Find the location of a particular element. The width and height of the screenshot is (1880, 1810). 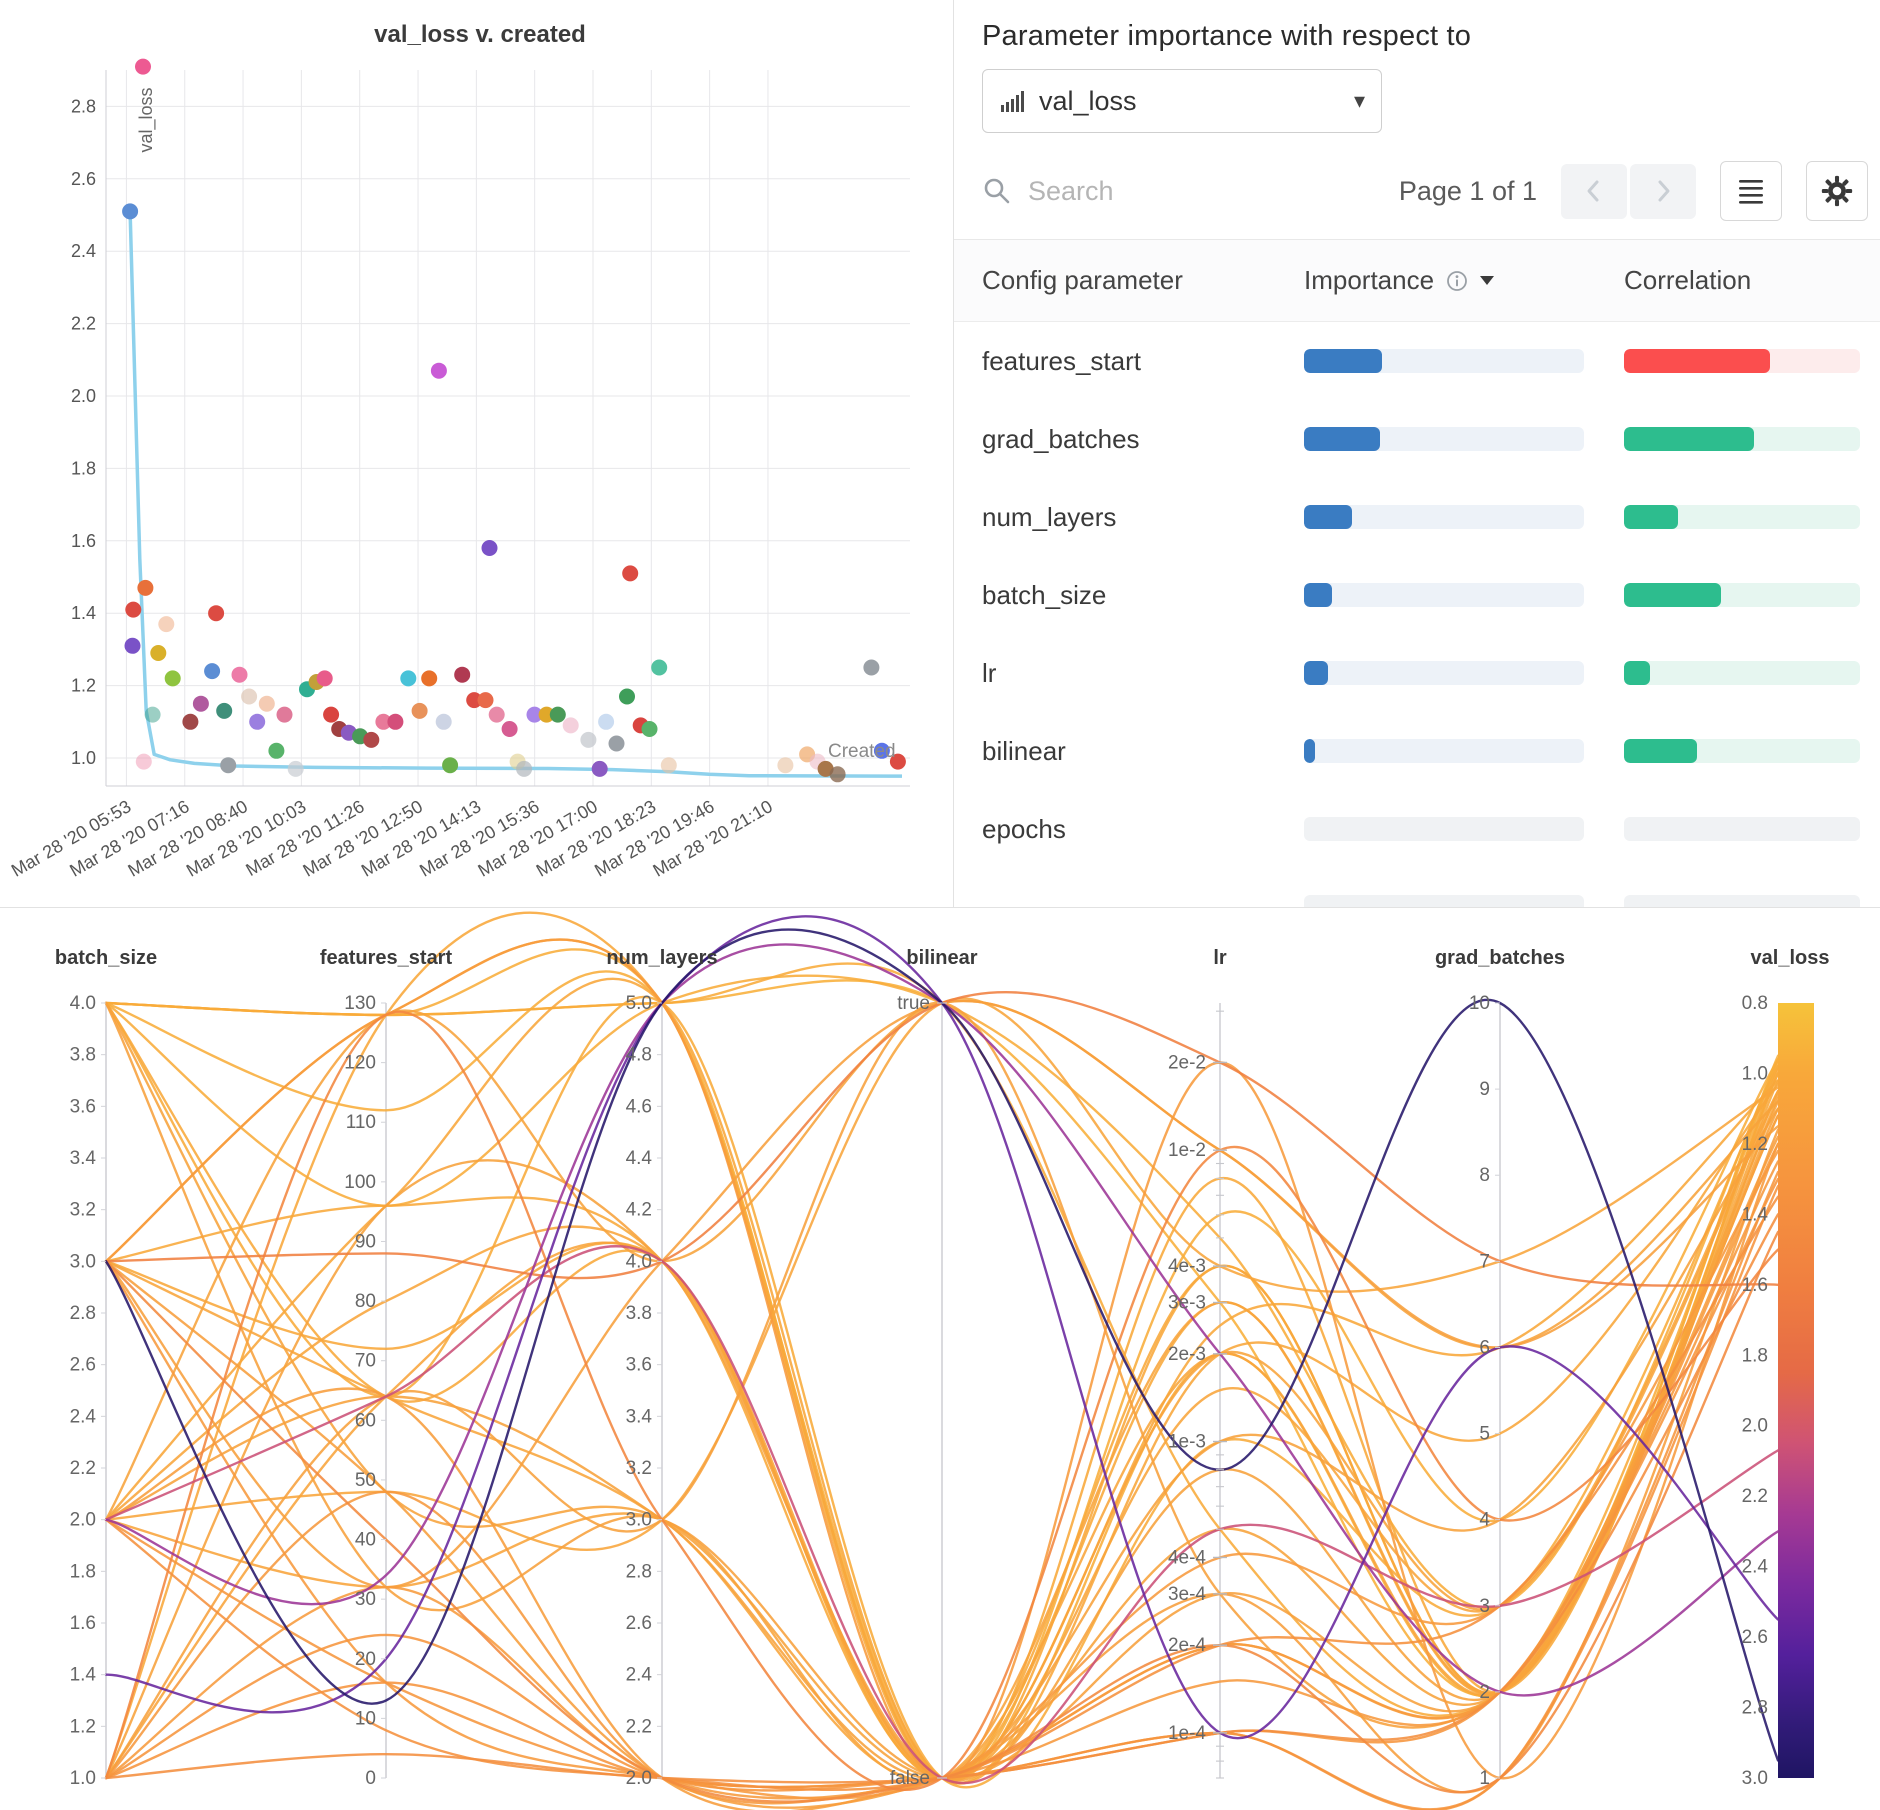

column-importance: Importance is located at coordinates (1464, 280).